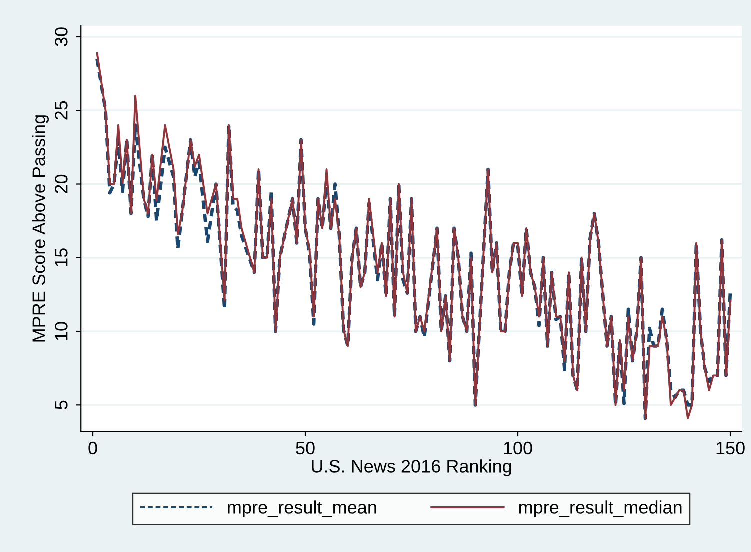  What do you see at coordinates (730, 448) in the screenshot?
I see `x-tick-label: 150` at bounding box center [730, 448].